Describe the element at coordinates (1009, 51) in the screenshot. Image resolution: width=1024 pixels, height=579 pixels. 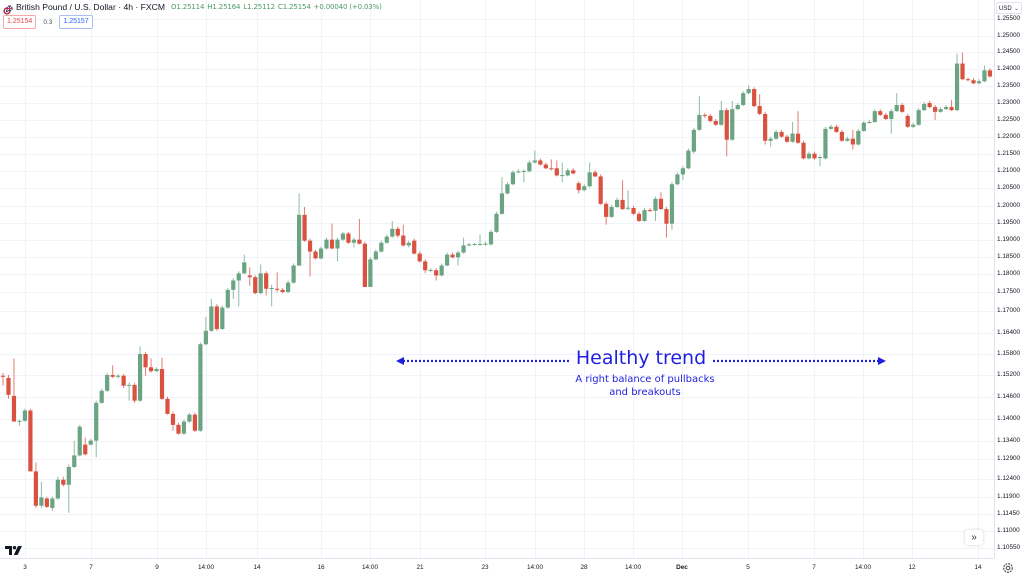
I see `price-axis-label: 1.24500` at that location.